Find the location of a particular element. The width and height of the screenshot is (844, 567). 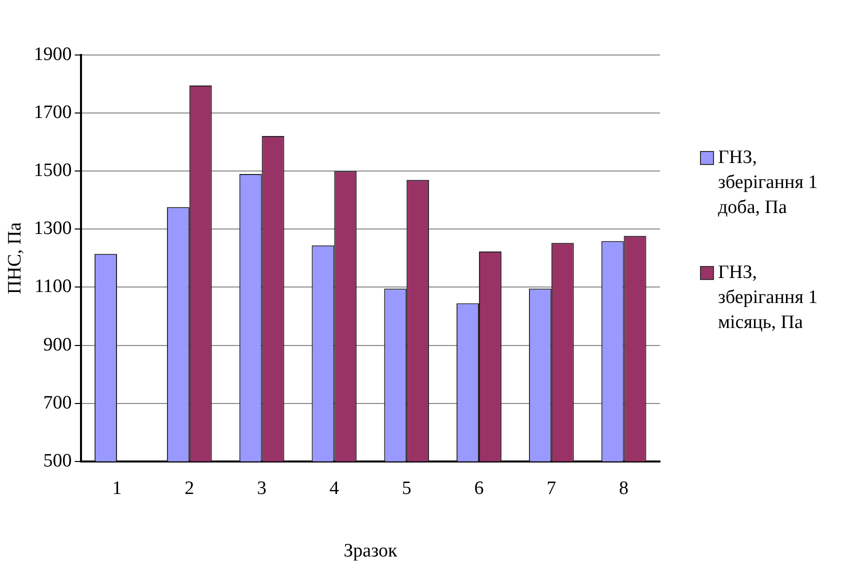

x-tick-label: 6 is located at coordinates (479, 488).